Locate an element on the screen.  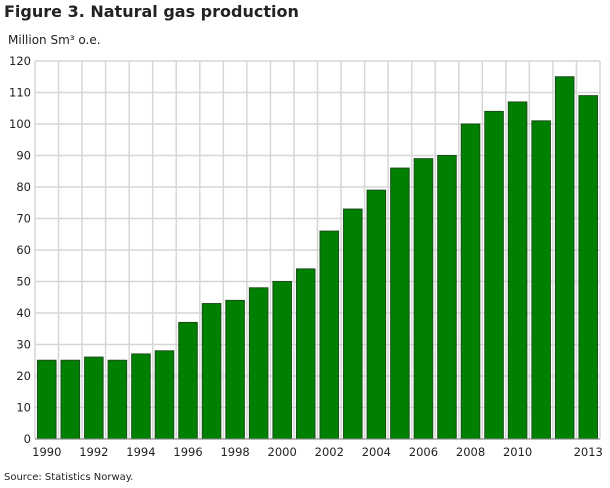
x-tick-label: 1992 is located at coordinates (93, 452).